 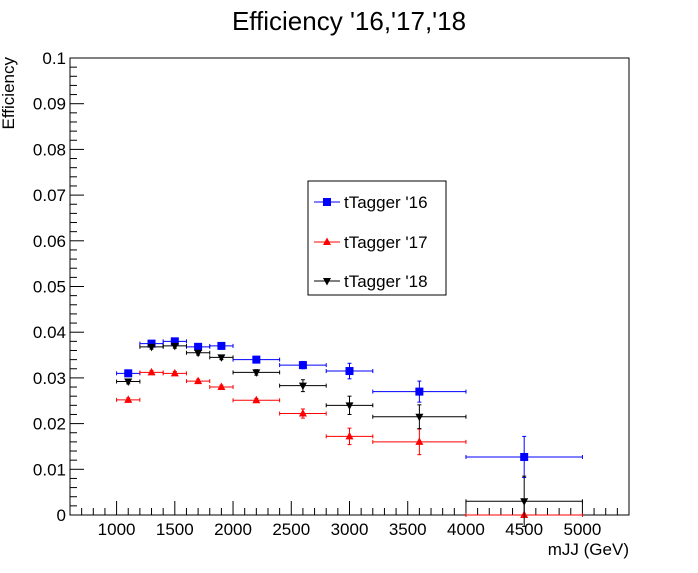 I want to click on x-tick-label: 3500, so click(x=408, y=529).